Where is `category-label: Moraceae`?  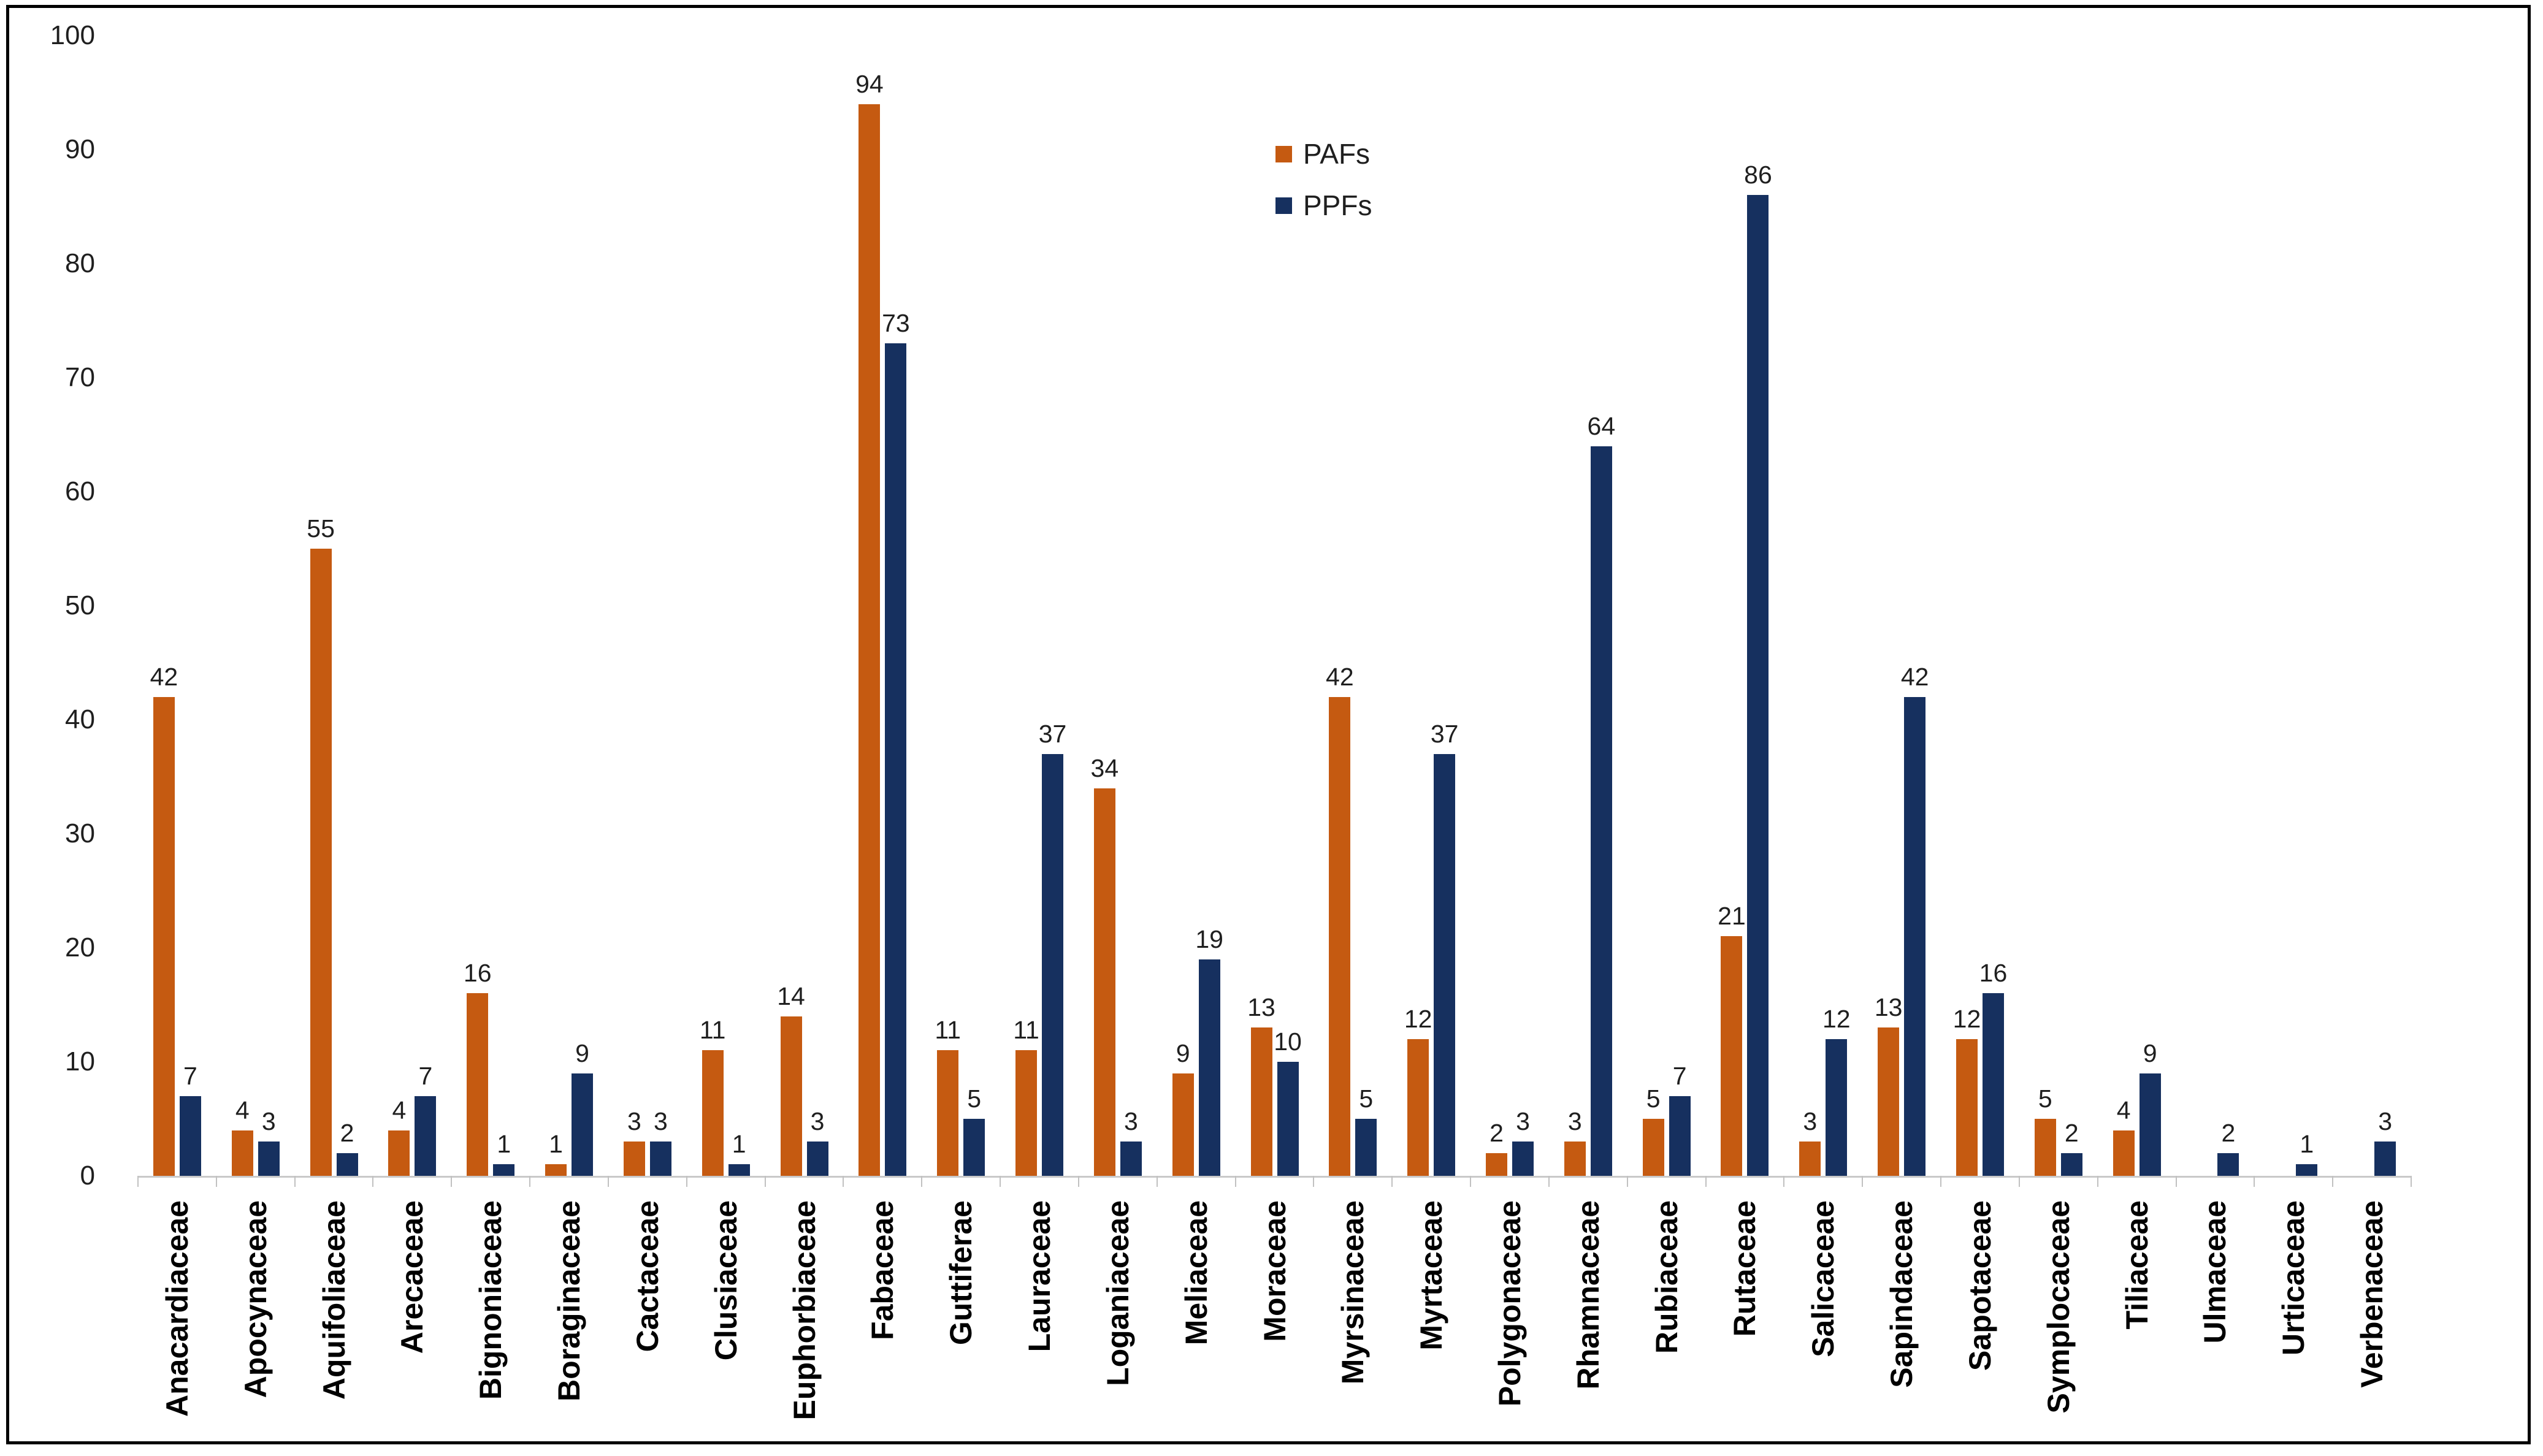
category-label: Moraceae is located at coordinates (1274, 1271).